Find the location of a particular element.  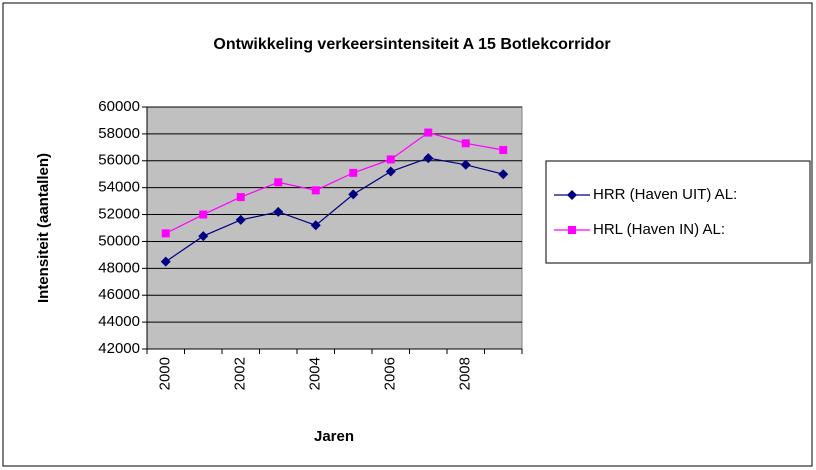

y-tick-label: 60000 is located at coordinates (119, 106).